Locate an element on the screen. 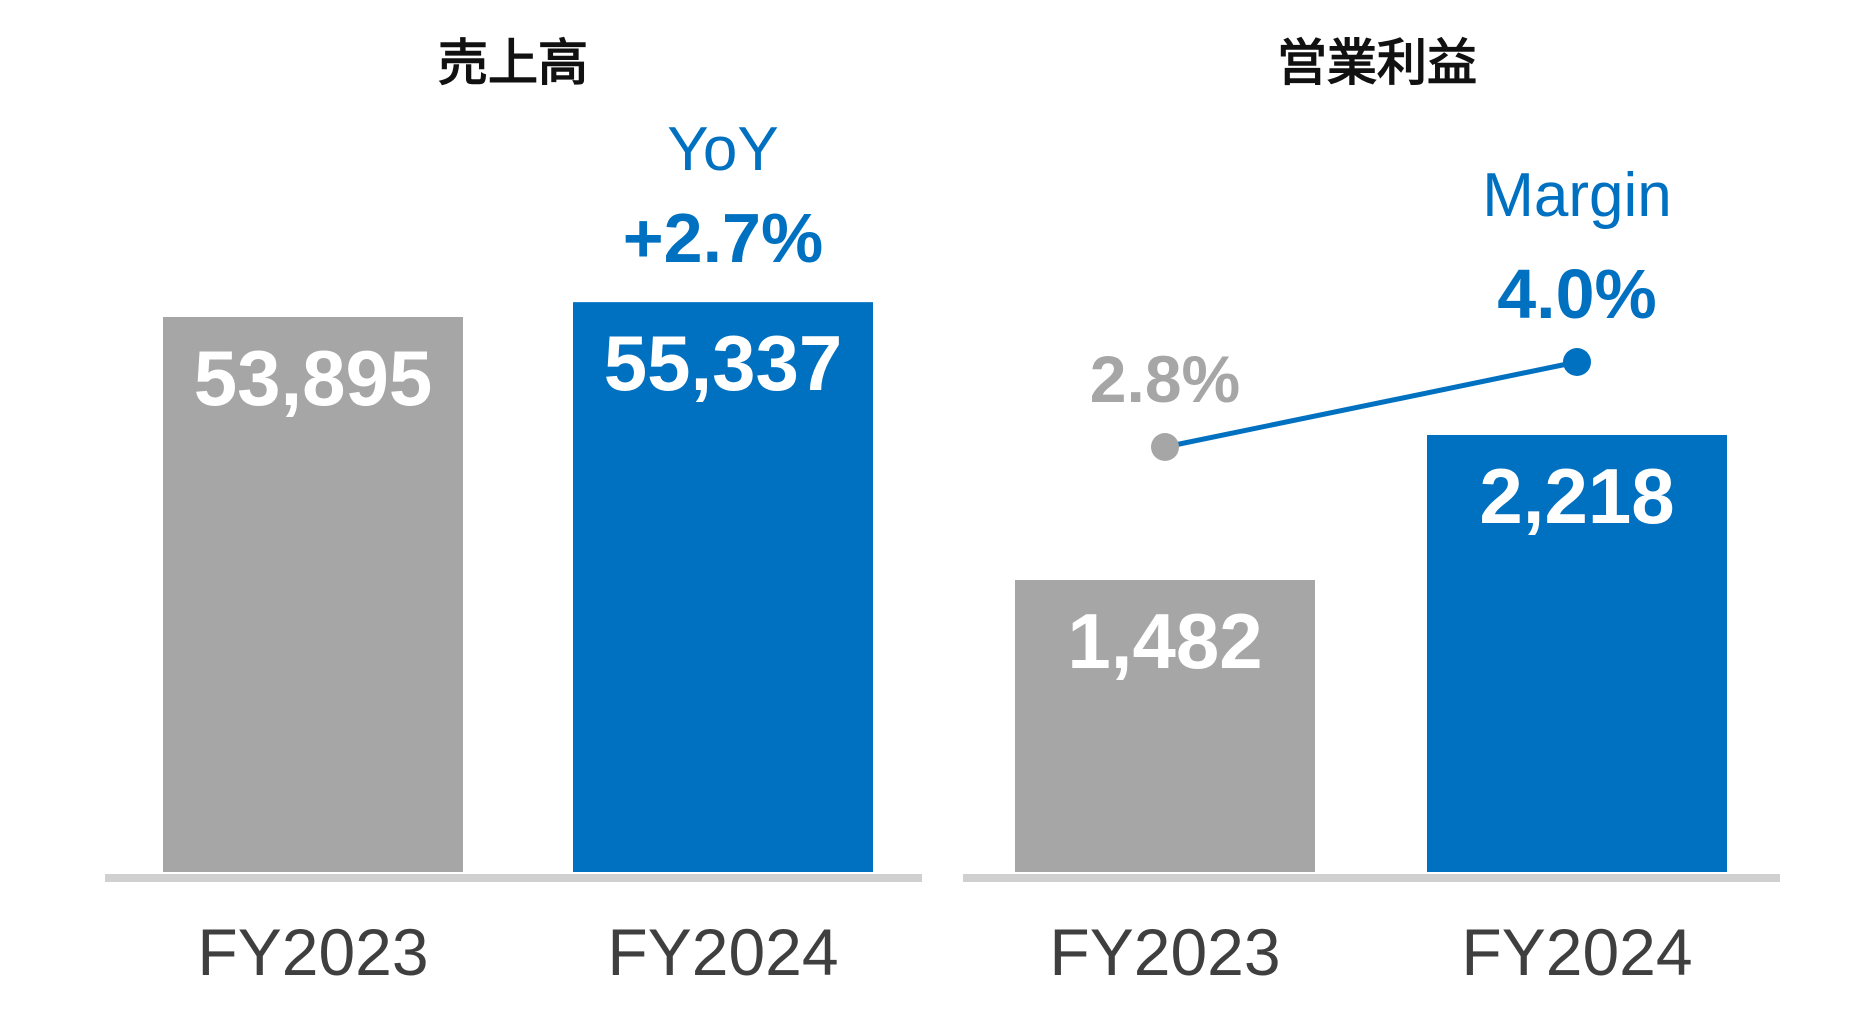 This screenshot has width=1876, height=1022. bar-value-label-sales-fy2023: 53,895 is located at coordinates (313, 378).